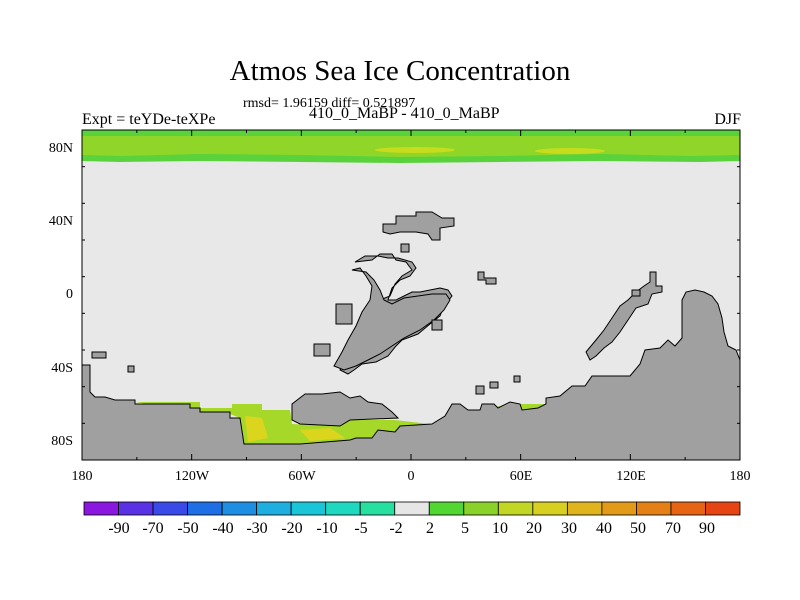 Image resolution: width=800 pixels, height=600 pixels. I want to click on colorbar-label: 5, so click(465, 528).